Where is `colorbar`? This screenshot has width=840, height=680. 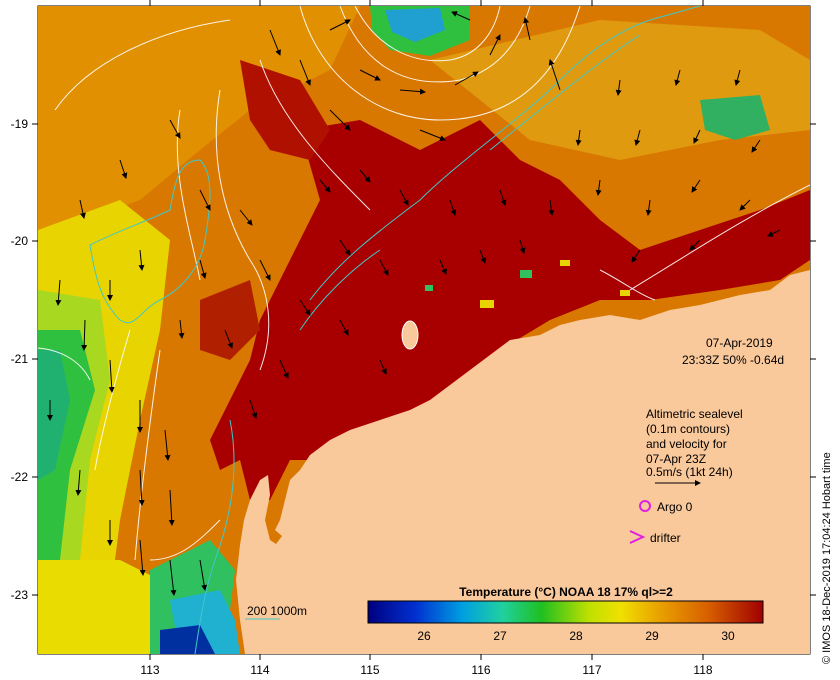 colorbar is located at coordinates (565, 612).